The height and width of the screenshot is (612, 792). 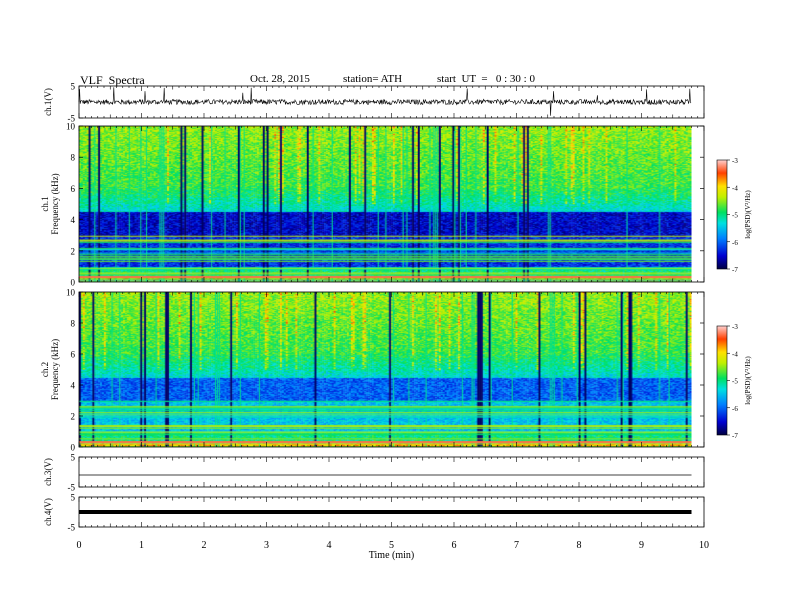 I want to click on y-tick-label-0-1: -5, so click(x=72, y=119).